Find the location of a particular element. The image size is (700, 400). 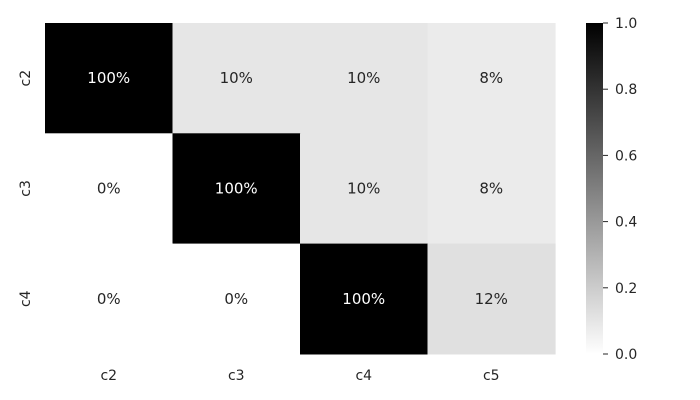

cell-label-c4-c3: 0% is located at coordinates (236, 299).